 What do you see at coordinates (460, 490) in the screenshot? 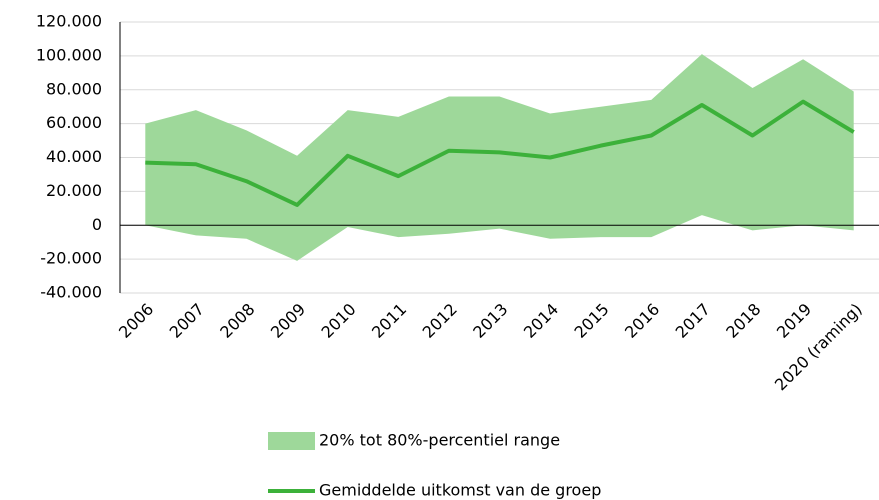
I see `legend-label: Gemiddelde uitkomst van de groep` at bounding box center [460, 490].